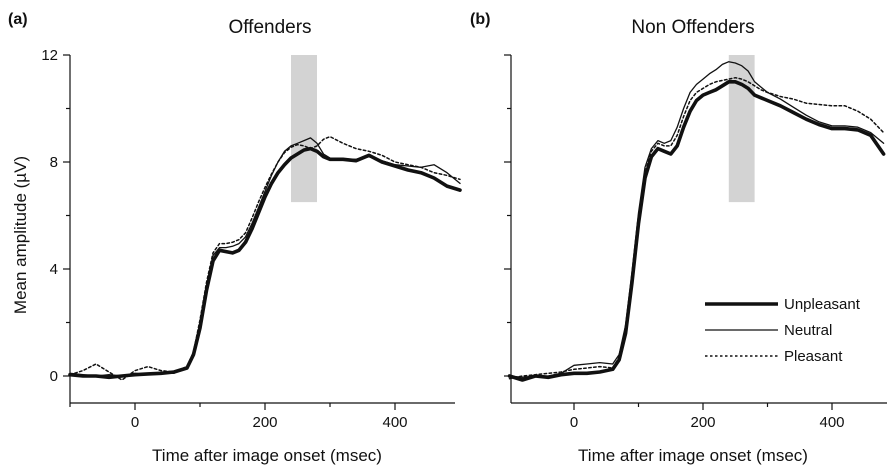 This screenshot has height=468, width=887. Describe the element at coordinates (267, 455) in the screenshot. I see `panel-a-x-axis-label: Time after image onset (msec)` at that location.